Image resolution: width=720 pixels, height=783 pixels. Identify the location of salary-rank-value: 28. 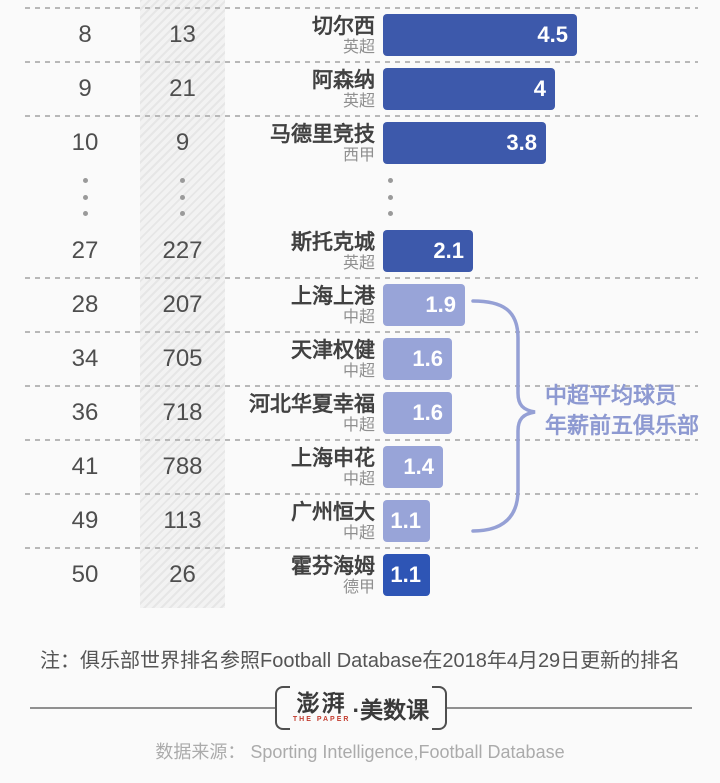
(85, 304).